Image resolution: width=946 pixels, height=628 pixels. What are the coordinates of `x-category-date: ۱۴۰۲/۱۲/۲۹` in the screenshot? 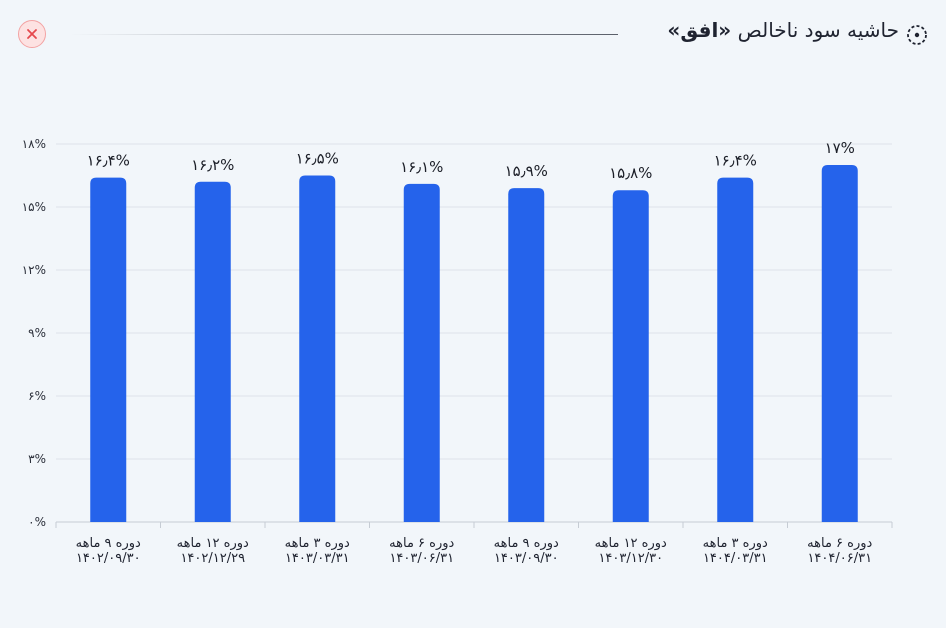 It's located at (212, 558).